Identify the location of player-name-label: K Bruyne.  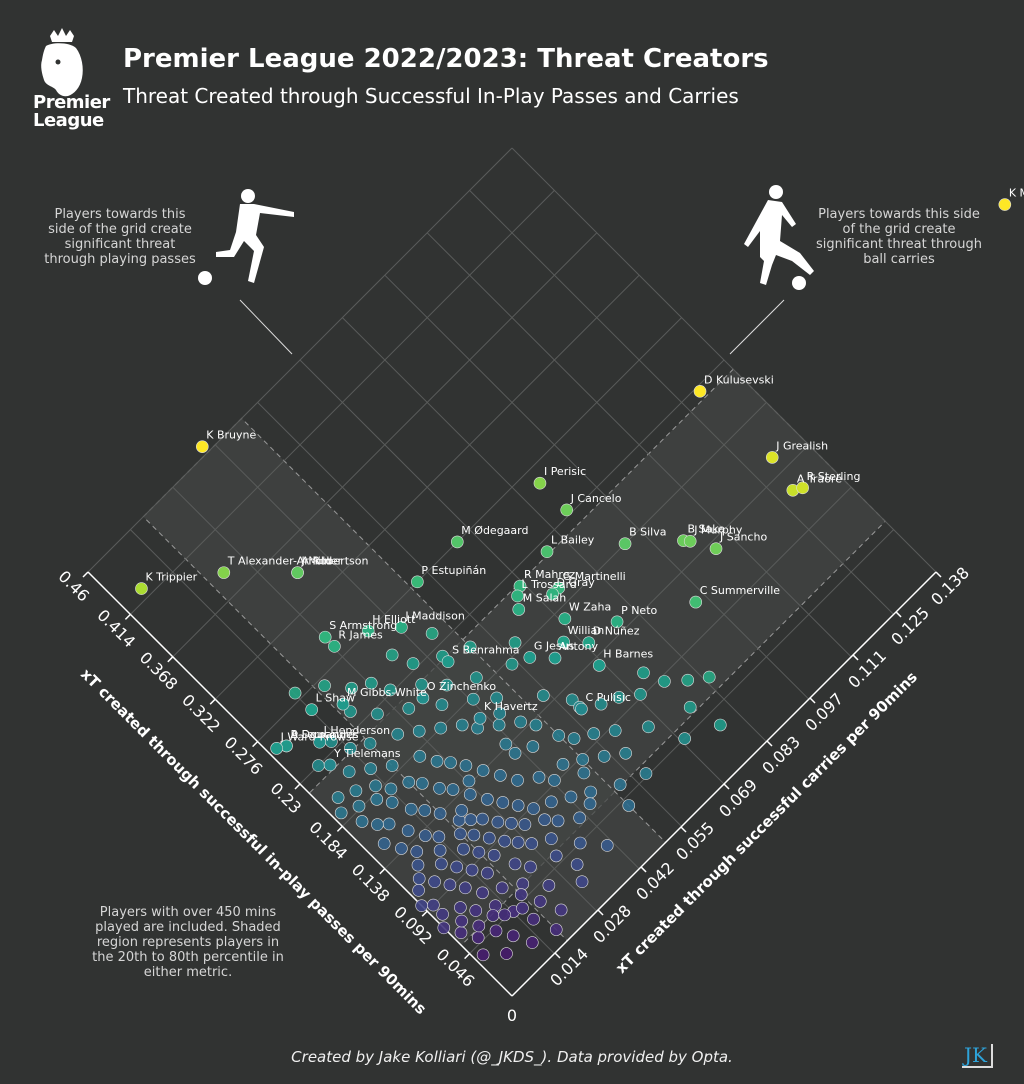
(231, 435).